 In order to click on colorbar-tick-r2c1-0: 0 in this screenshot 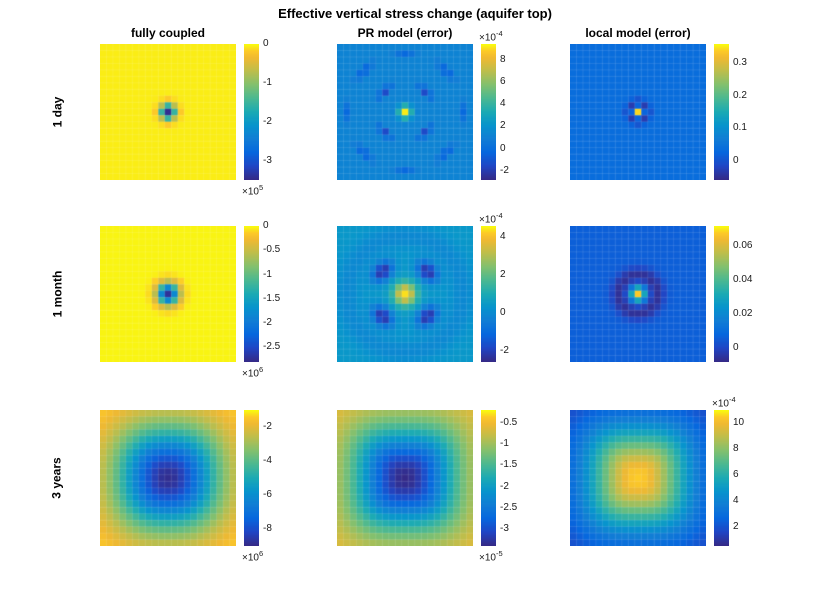, I will do `click(266, 225)`.